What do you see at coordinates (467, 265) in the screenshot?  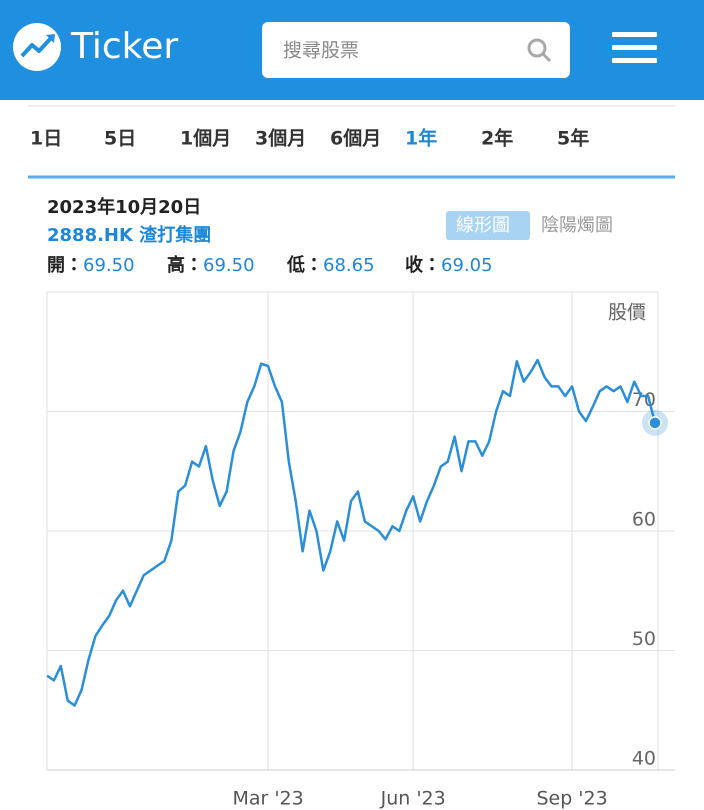 I see `ohlc-value: 69.05` at bounding box center [467, 265].